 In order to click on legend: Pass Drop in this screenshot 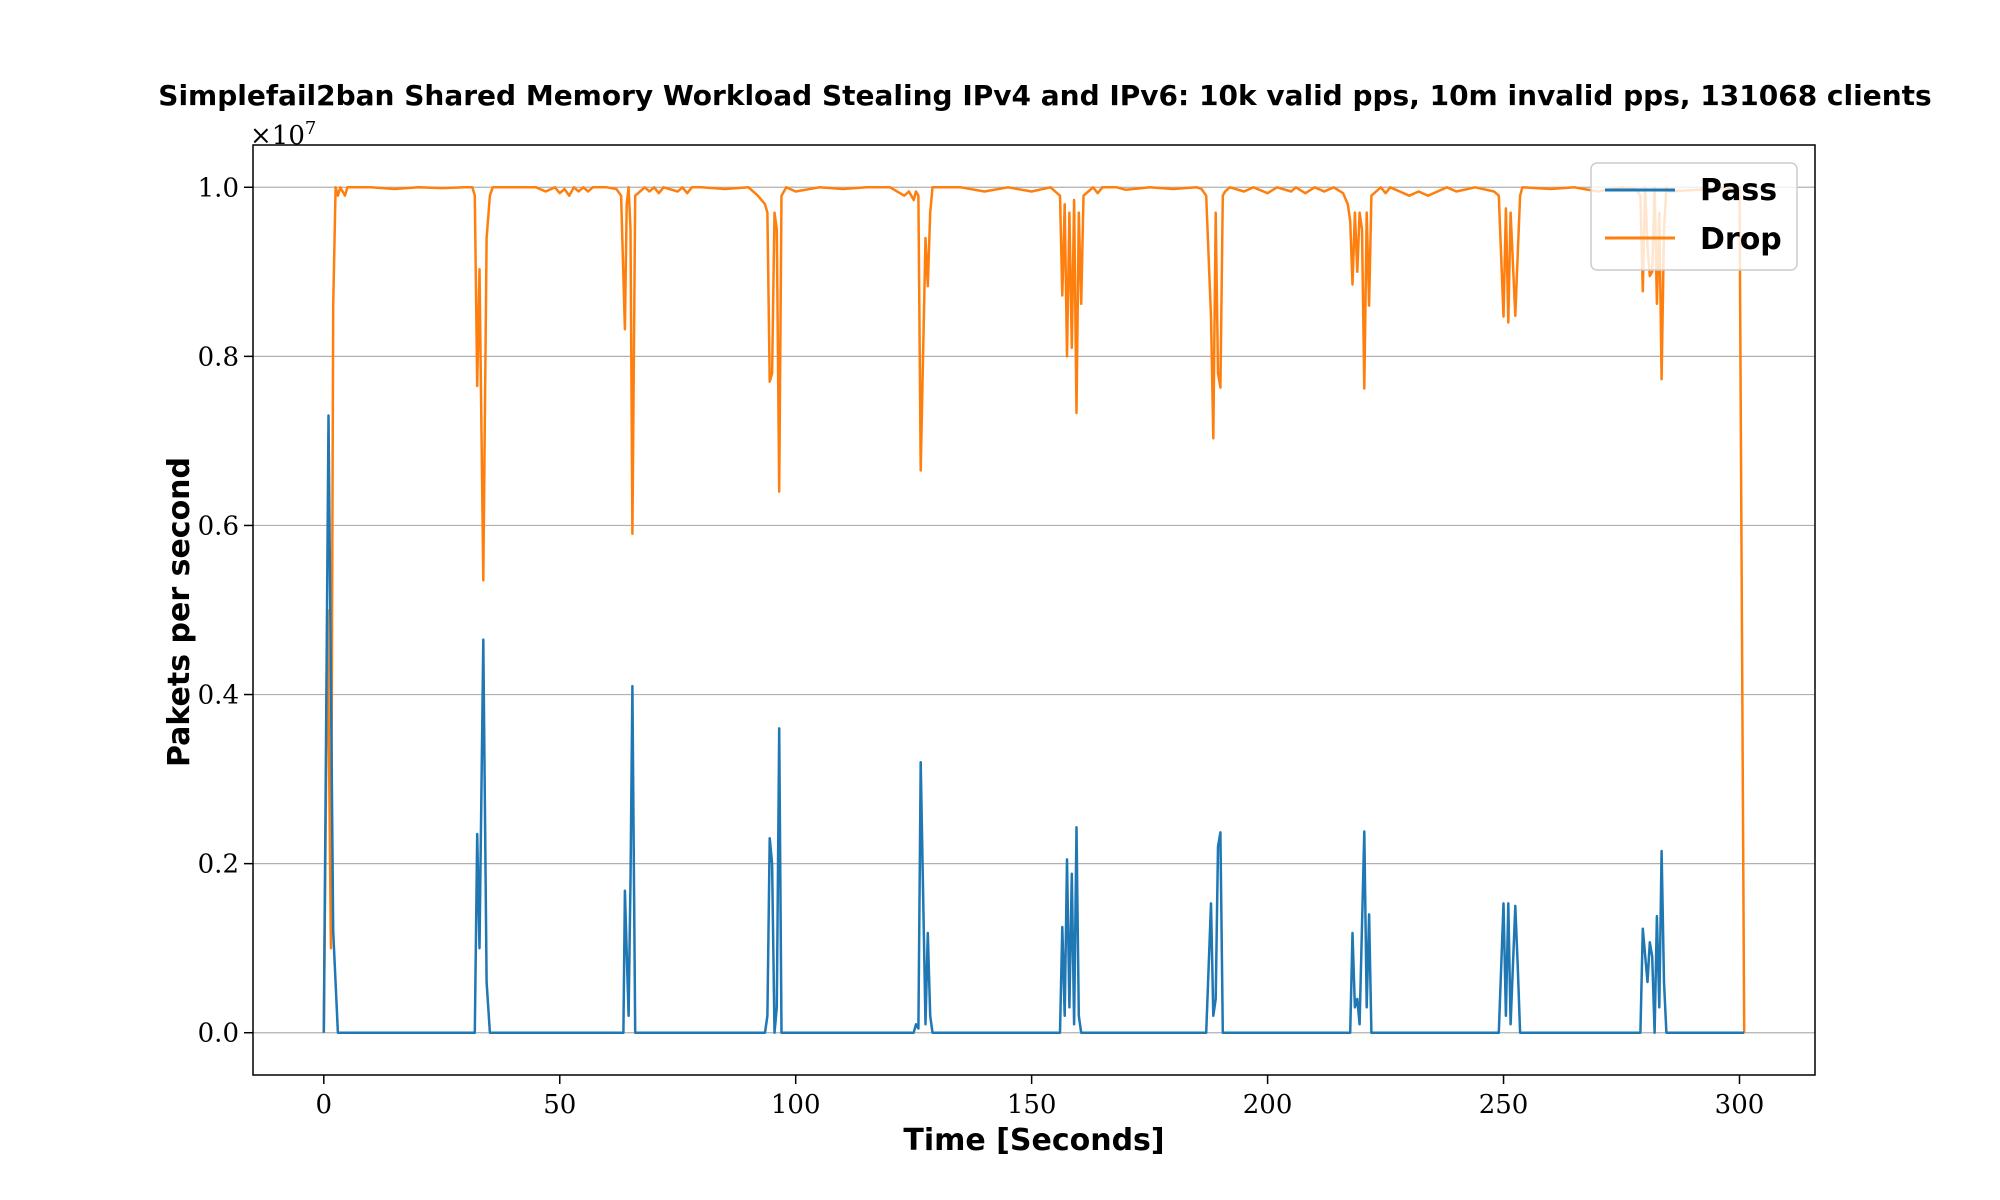, I will do `click(1694, 216)`.